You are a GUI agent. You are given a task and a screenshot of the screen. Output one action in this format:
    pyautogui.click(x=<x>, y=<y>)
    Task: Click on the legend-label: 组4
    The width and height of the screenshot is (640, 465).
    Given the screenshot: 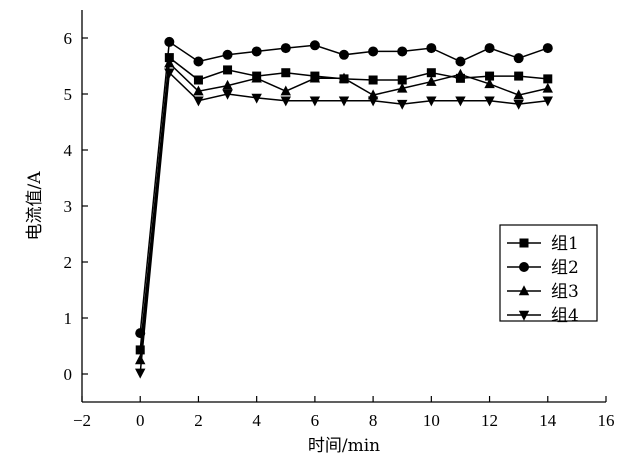 What is the action you would take?
    pyautogui.click(x=565, y=316)
    